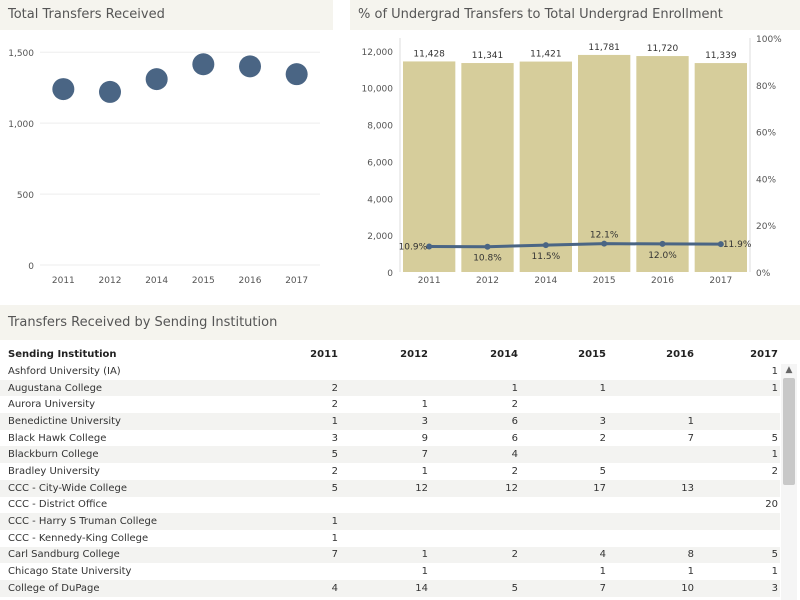  I want to click on y-tick-label: 500, so click(25, 196).